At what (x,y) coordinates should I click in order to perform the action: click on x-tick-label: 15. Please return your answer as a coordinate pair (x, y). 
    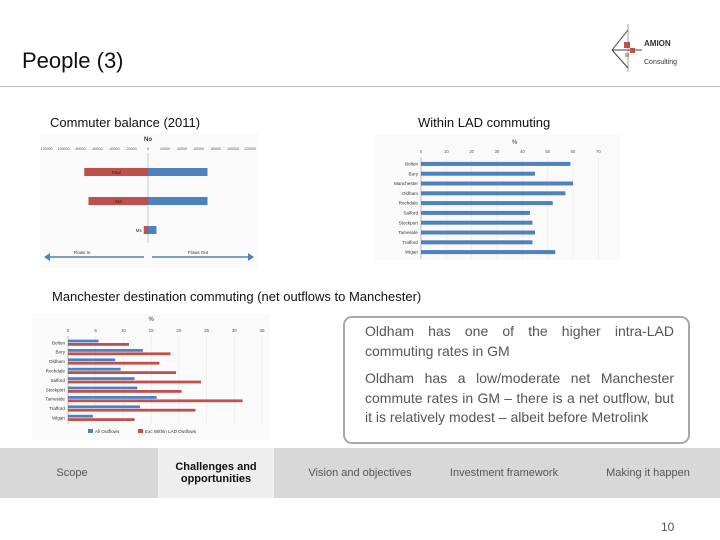
    Looking at the image, I should click on (152, 330).